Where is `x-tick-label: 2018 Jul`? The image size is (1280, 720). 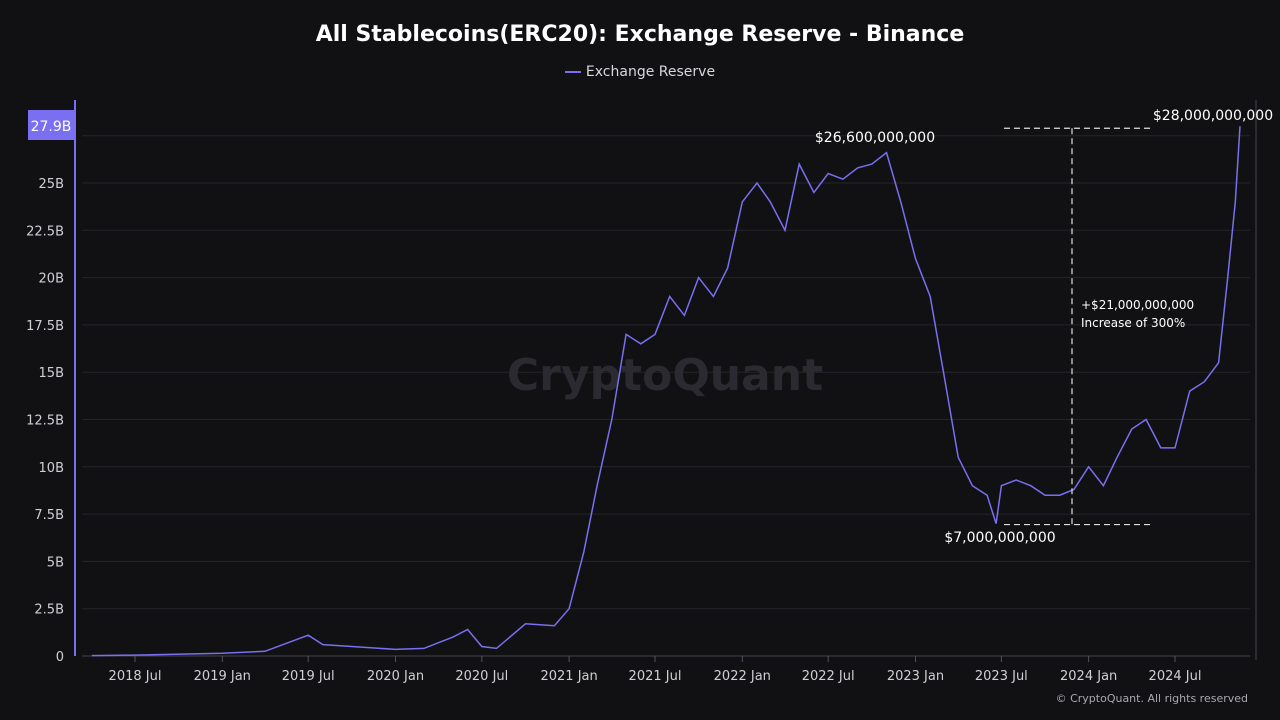 x-tick-label: 2018 Jul is located at coordinates (135, 676).